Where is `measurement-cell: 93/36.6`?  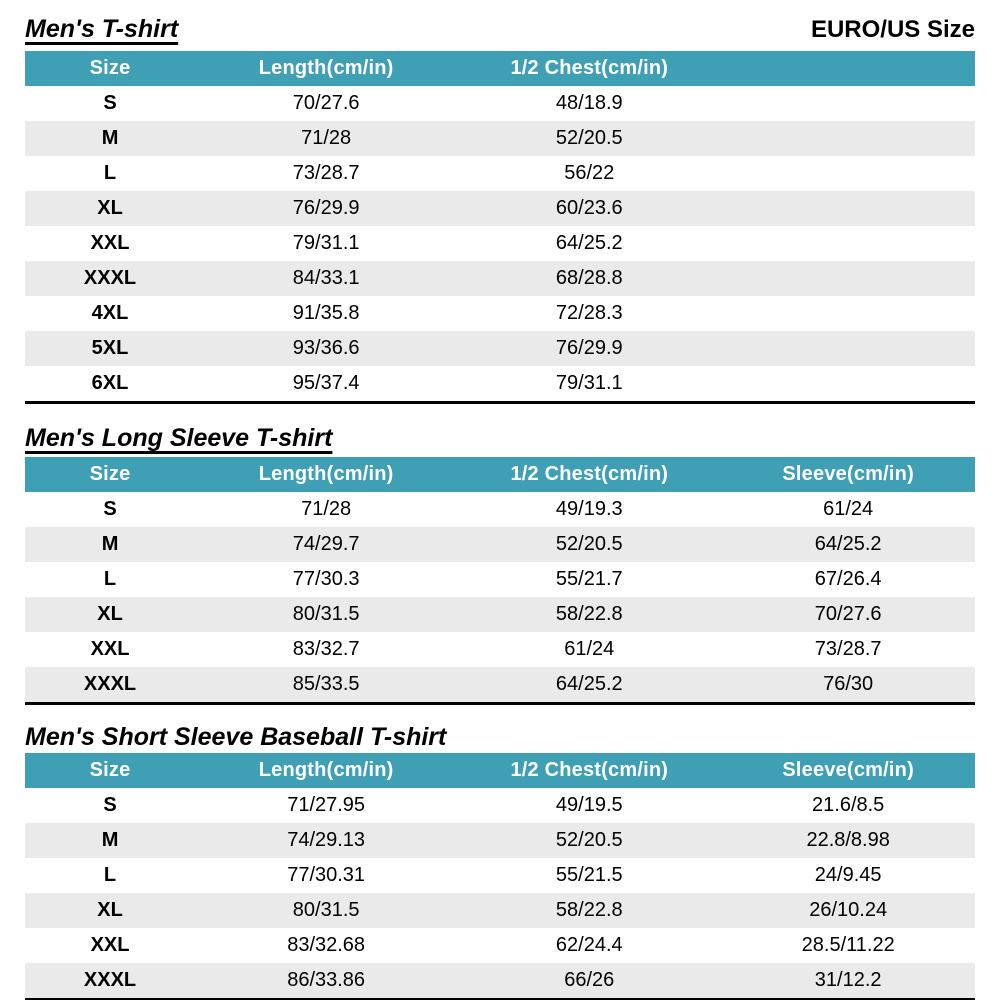 measurement-cell: 93/36.6 is located at coordinates (326, 348).